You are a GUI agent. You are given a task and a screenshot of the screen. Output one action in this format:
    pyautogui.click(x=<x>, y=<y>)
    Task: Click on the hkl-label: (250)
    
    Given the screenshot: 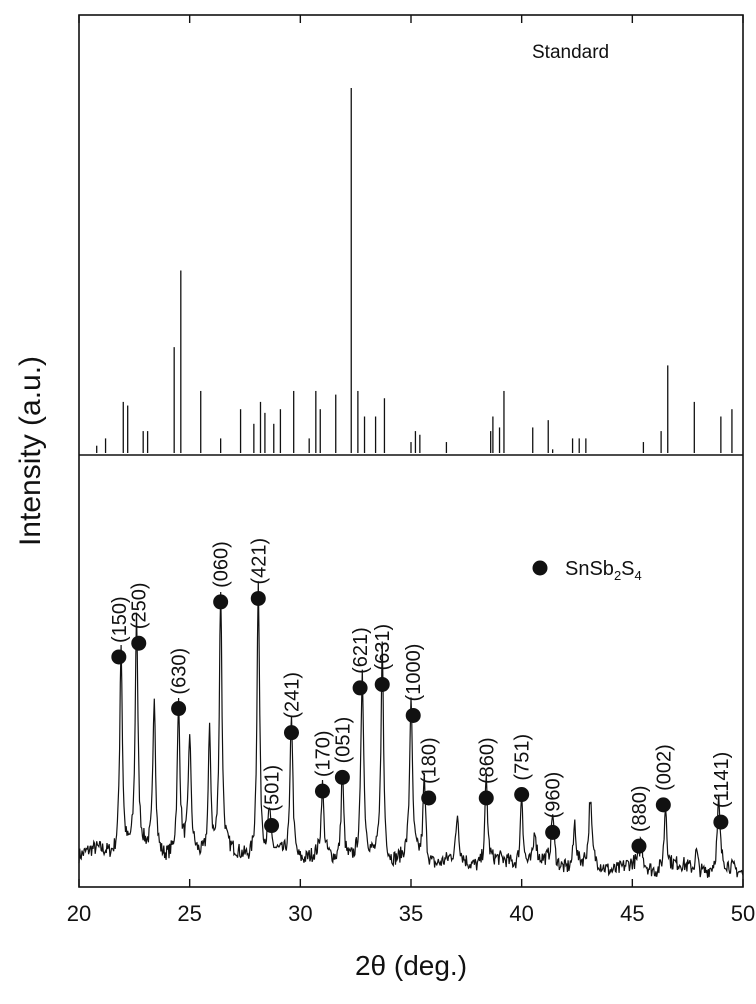 What is the action you would take?
    pyautogui.click(x=140, y=605)
    